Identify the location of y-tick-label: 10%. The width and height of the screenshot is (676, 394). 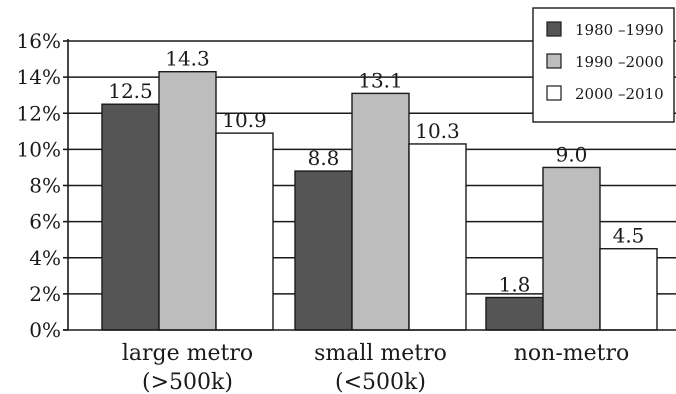
(39, 149).